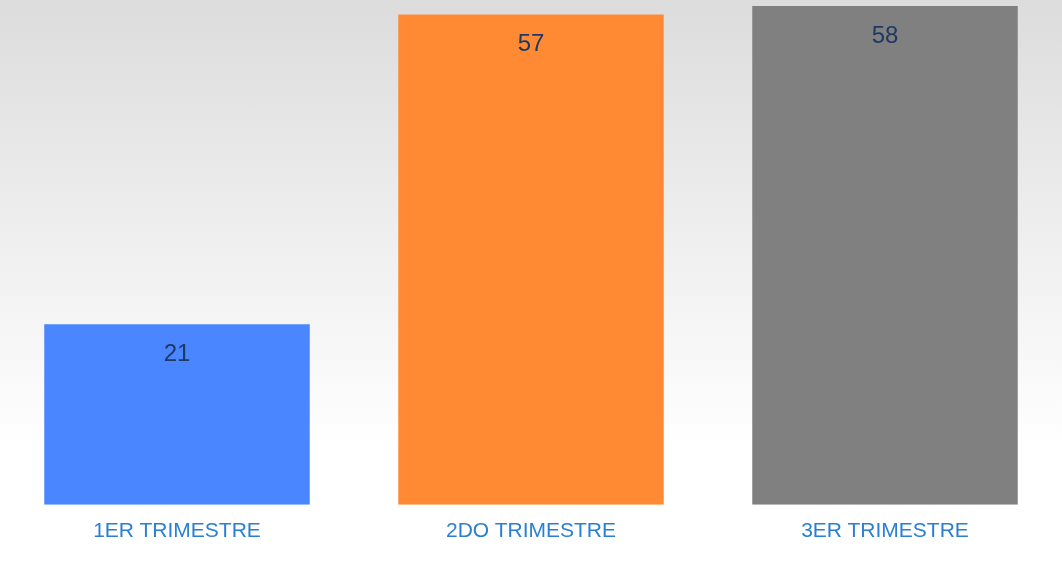 The height and width of the screenshot is (562, 1062). I want to click on x-tick-label: 1ER TRIMESTRE, so click(177, 530).